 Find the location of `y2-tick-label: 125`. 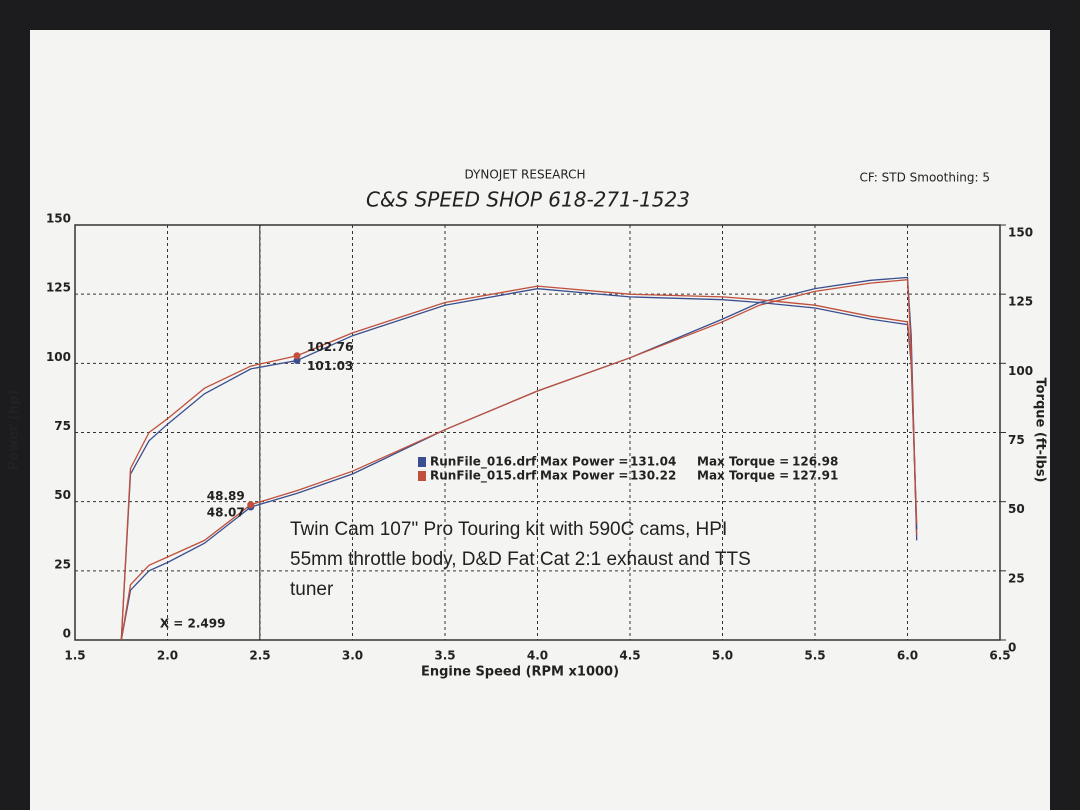

y2-tick-label: 125 is located at coordinates (1020, 302).